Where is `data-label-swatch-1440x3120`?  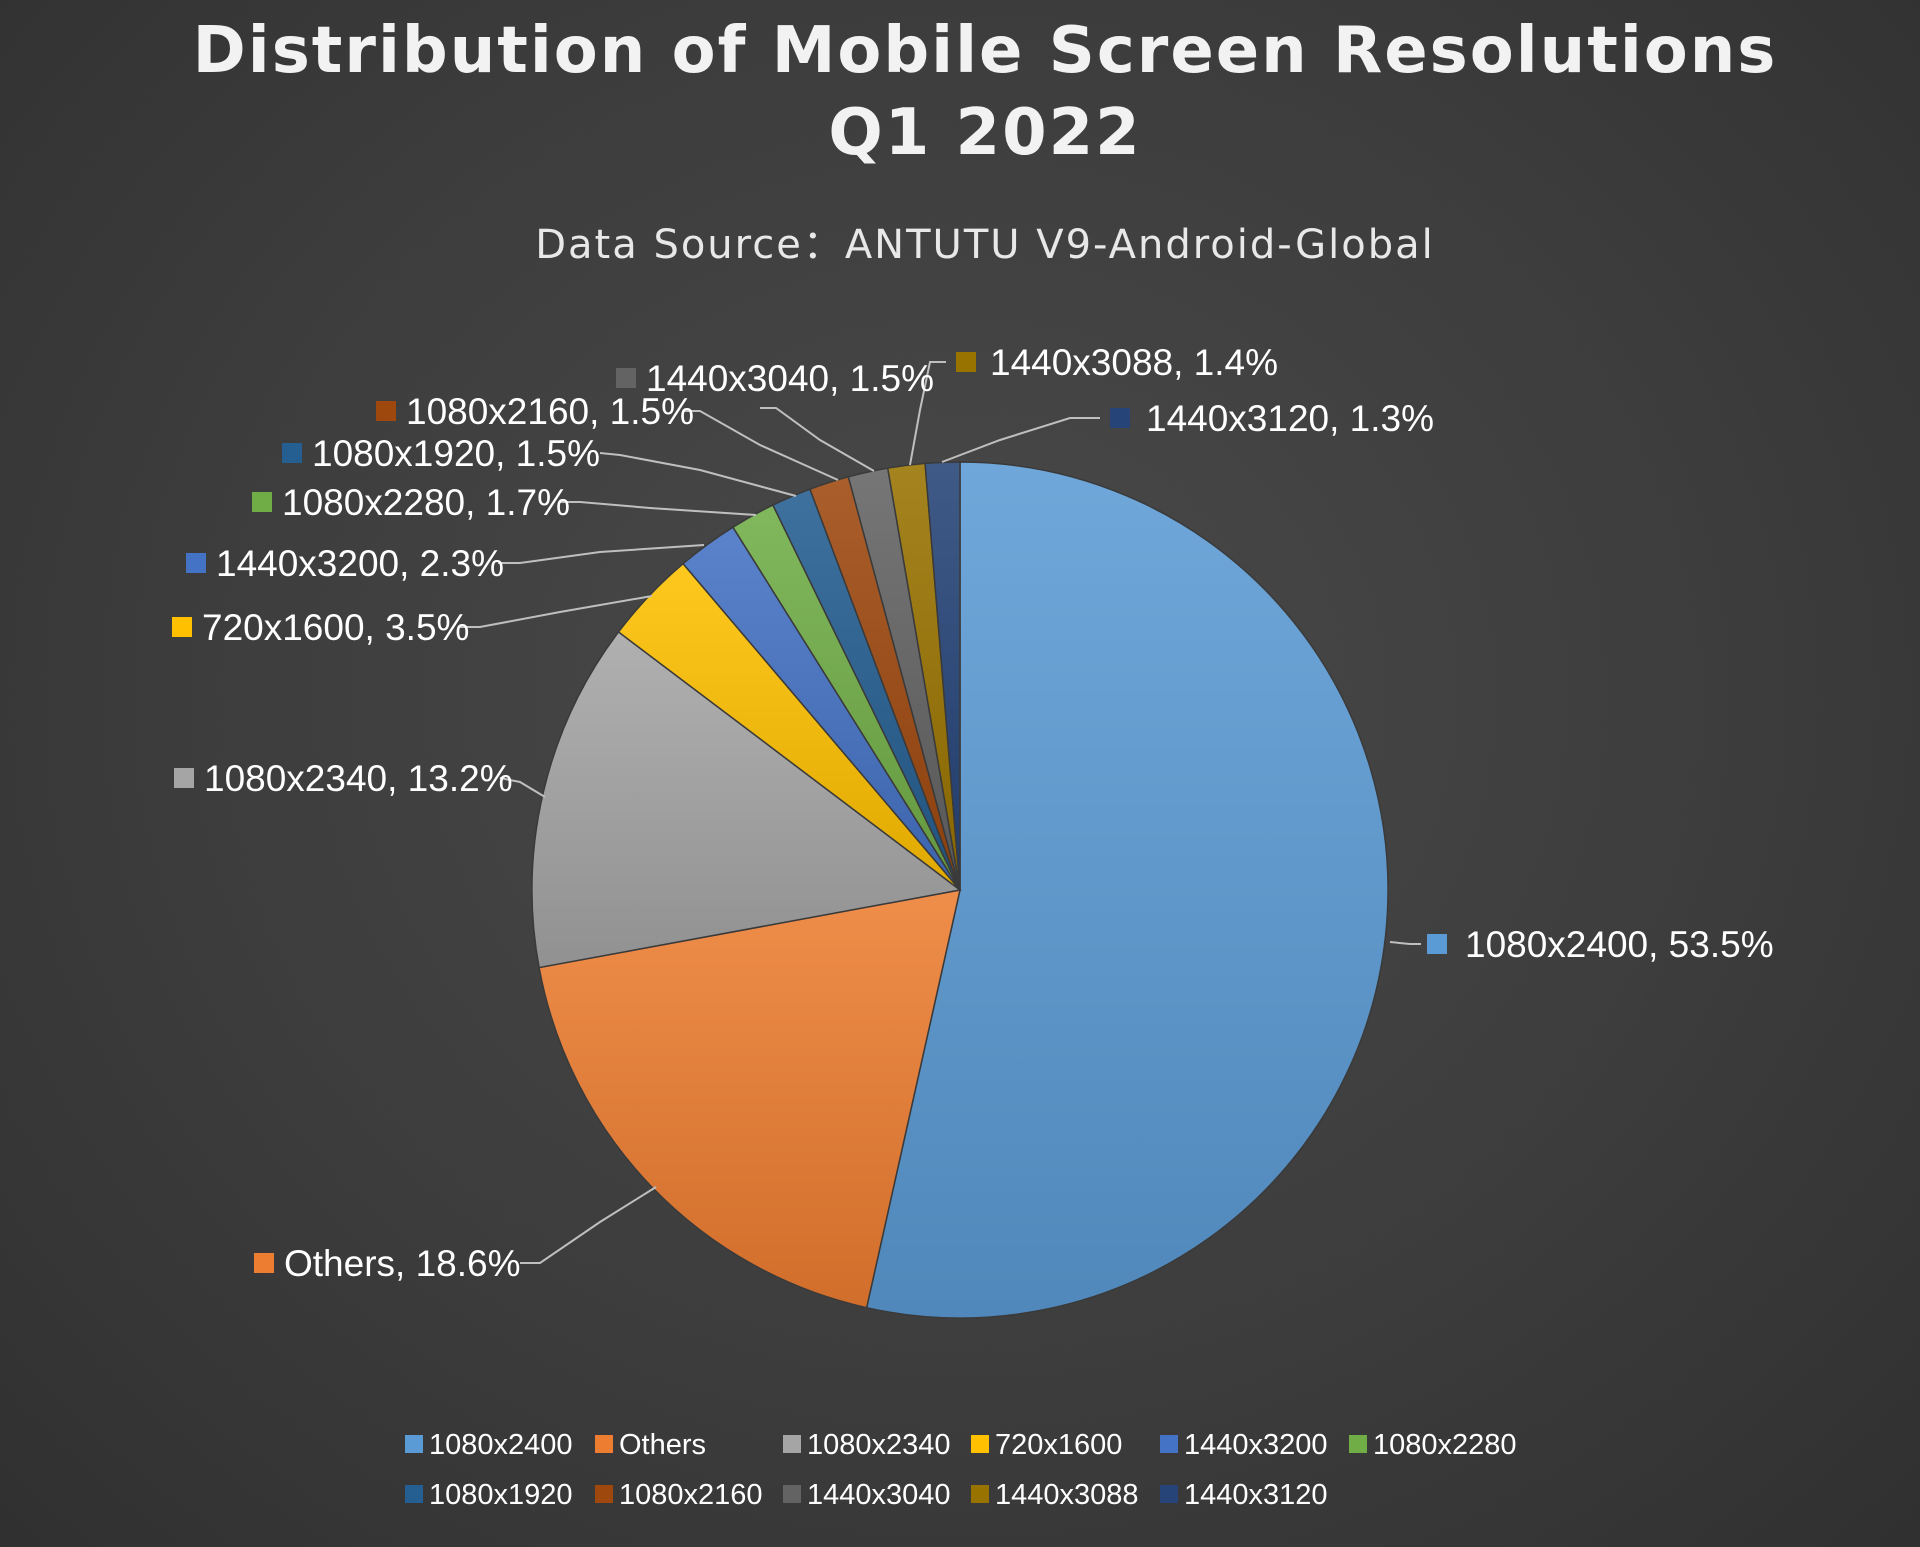 data-label-swatch-1440x3120 is located at coordinates (1120, 418).